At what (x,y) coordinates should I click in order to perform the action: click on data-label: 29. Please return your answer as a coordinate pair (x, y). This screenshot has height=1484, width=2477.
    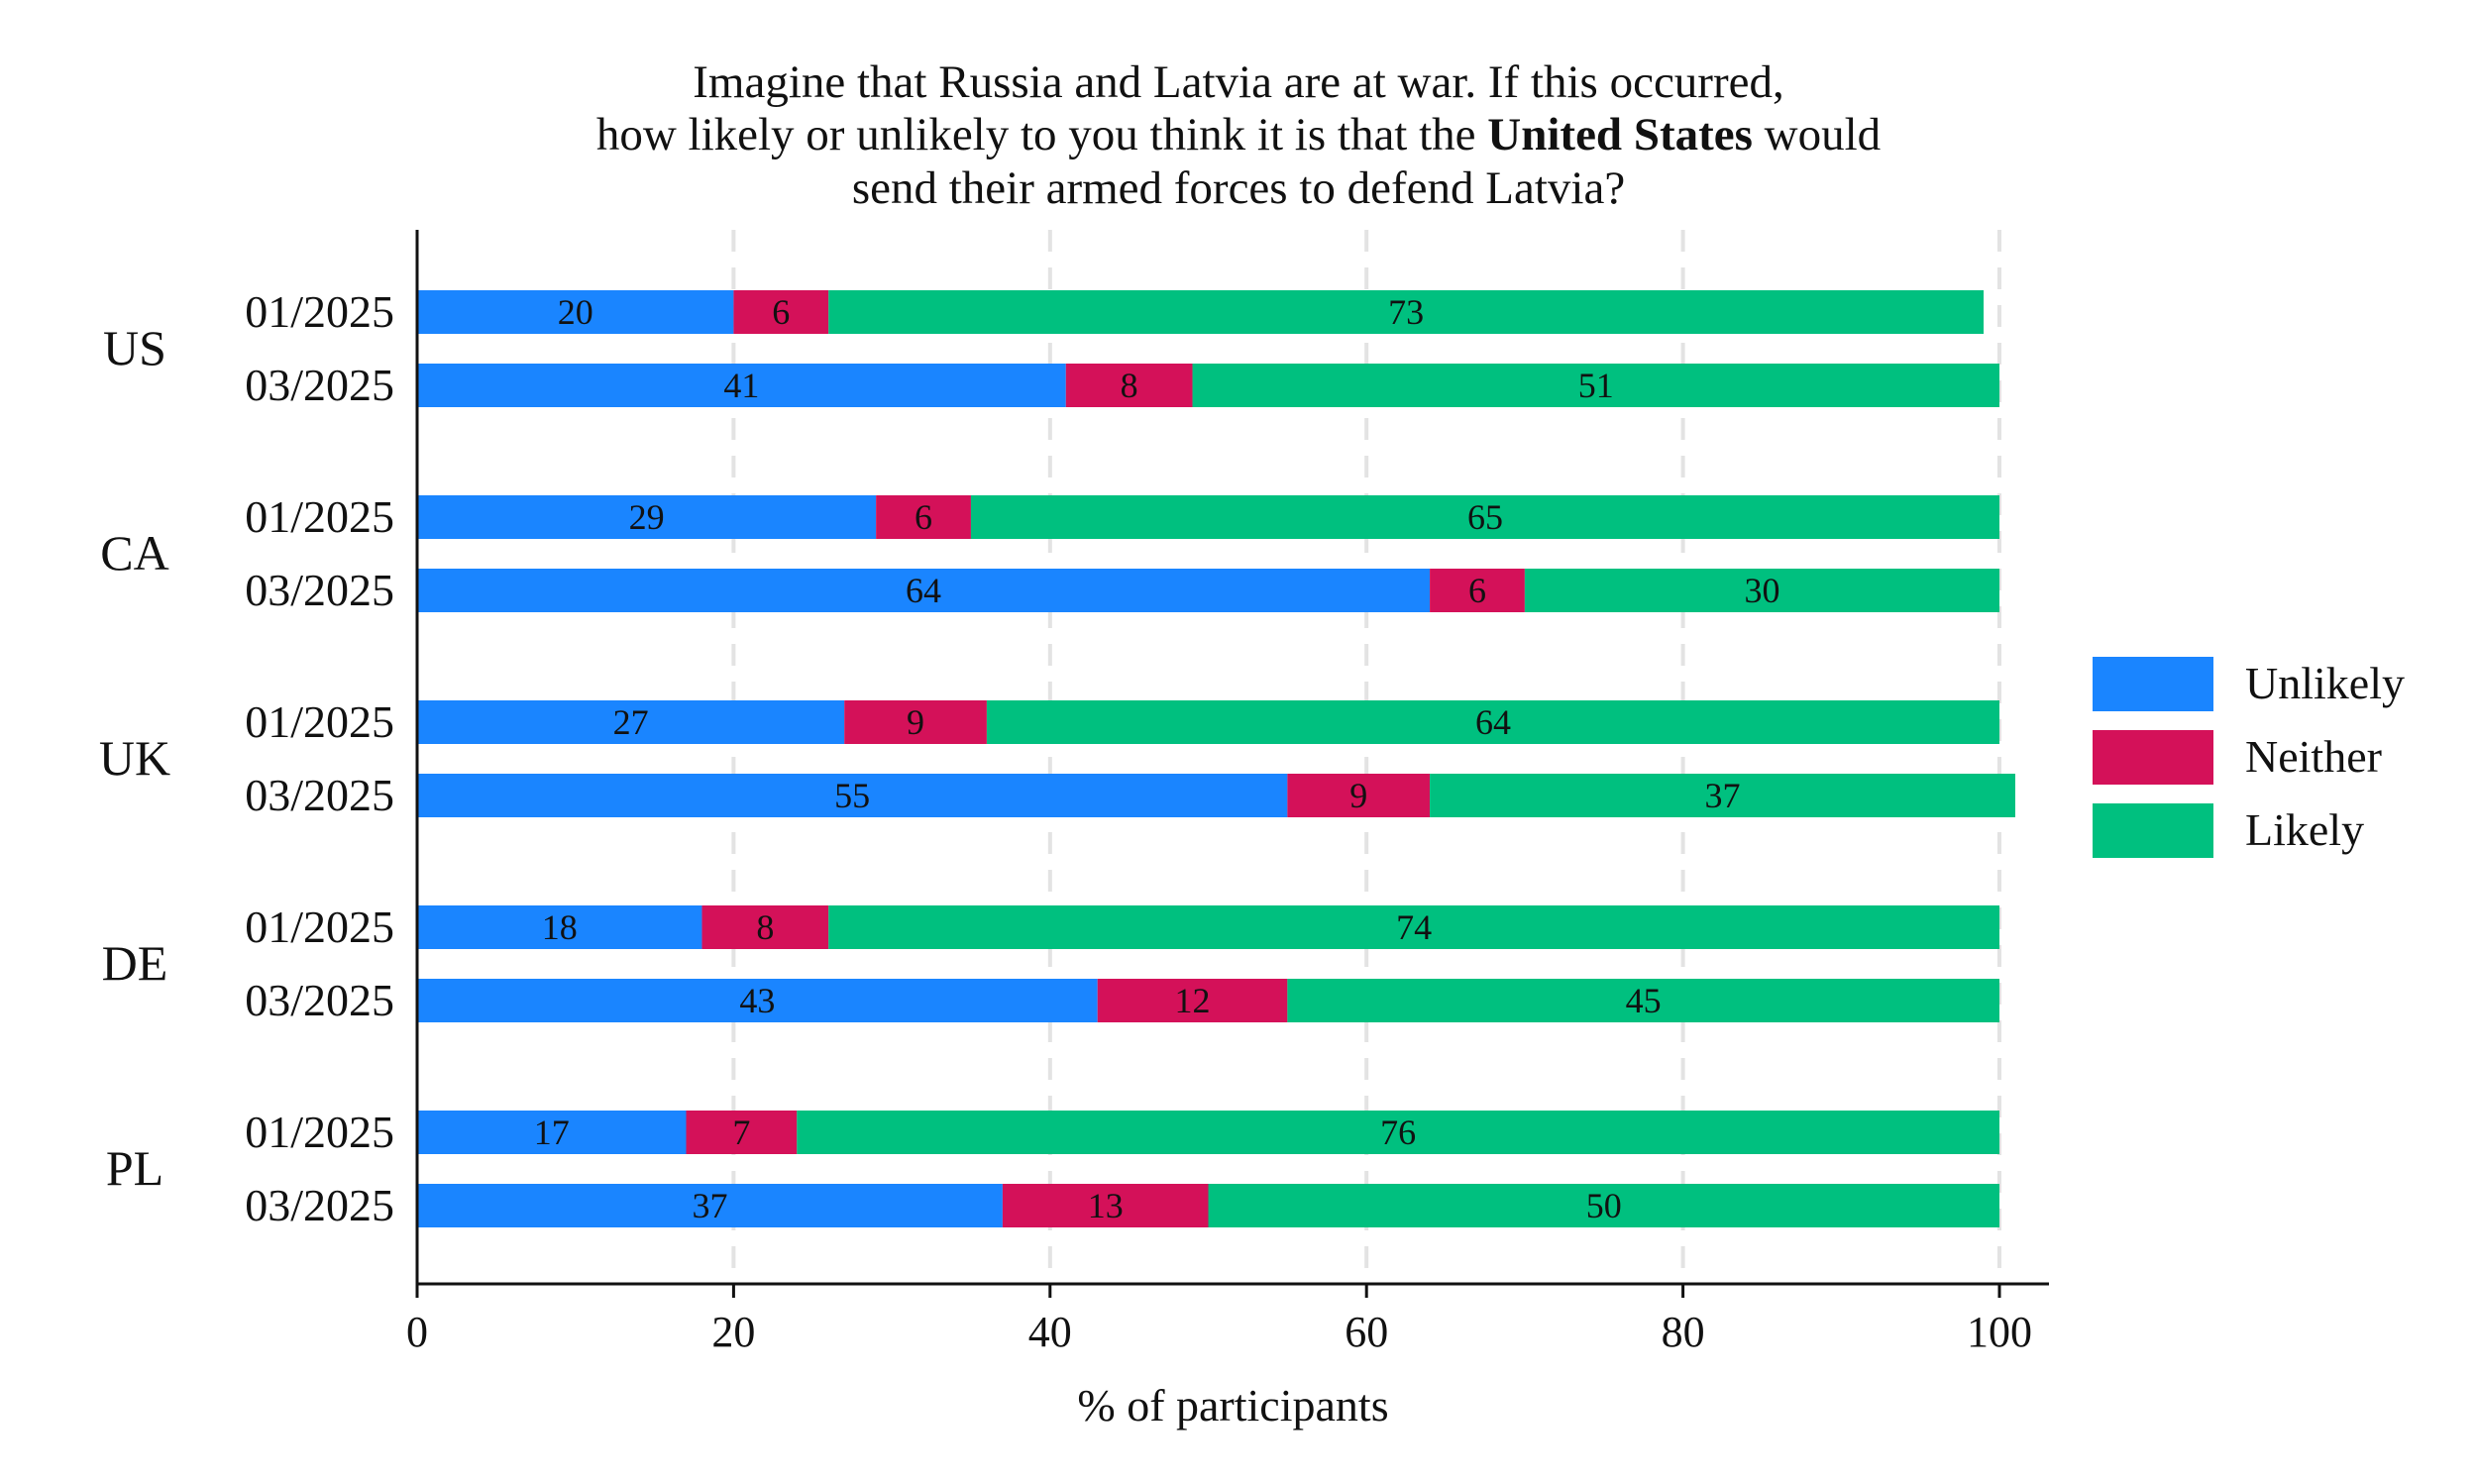
    Looking at the image, I should click on (647, 517).